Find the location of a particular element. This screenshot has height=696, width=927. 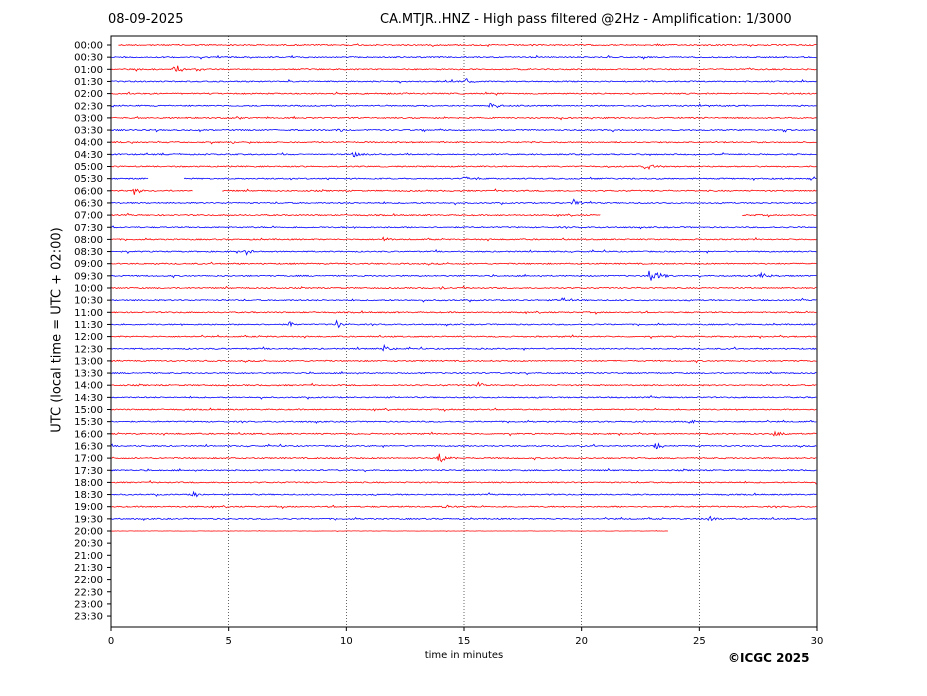

x-tick-labels: 0 5 10 15 20 25 30 is located at coordinates (466, 637).